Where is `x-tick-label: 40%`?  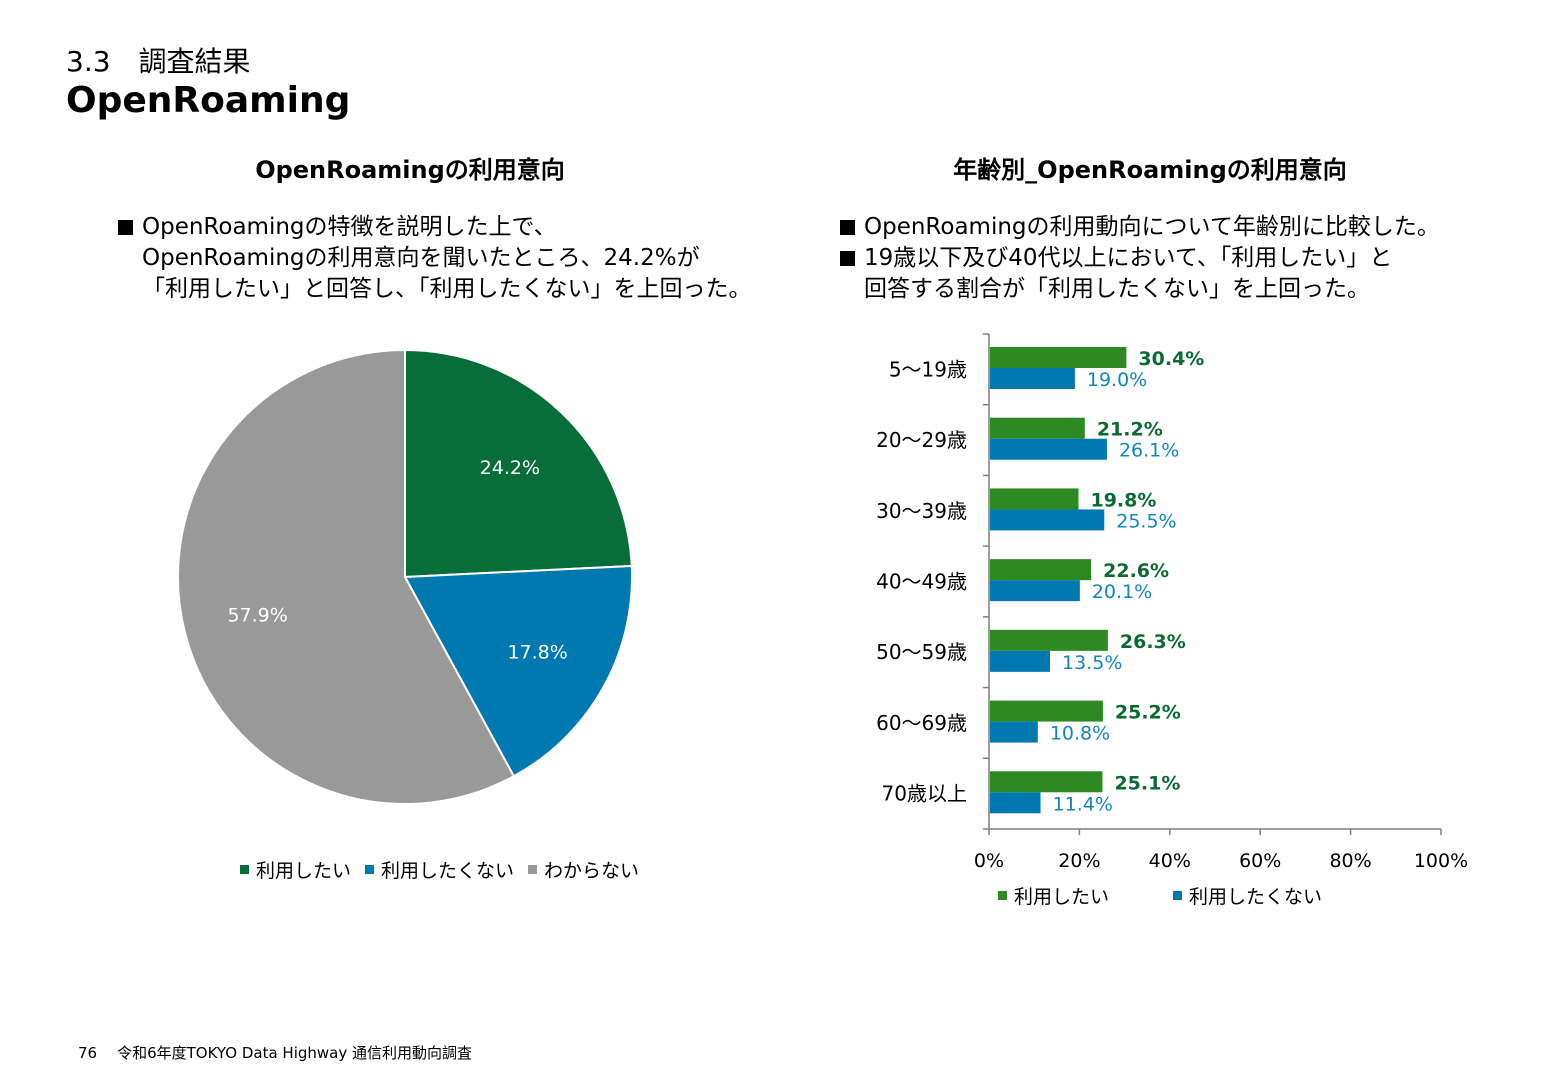
x-tick-label: 40% is located at coordinates (1170, 861).